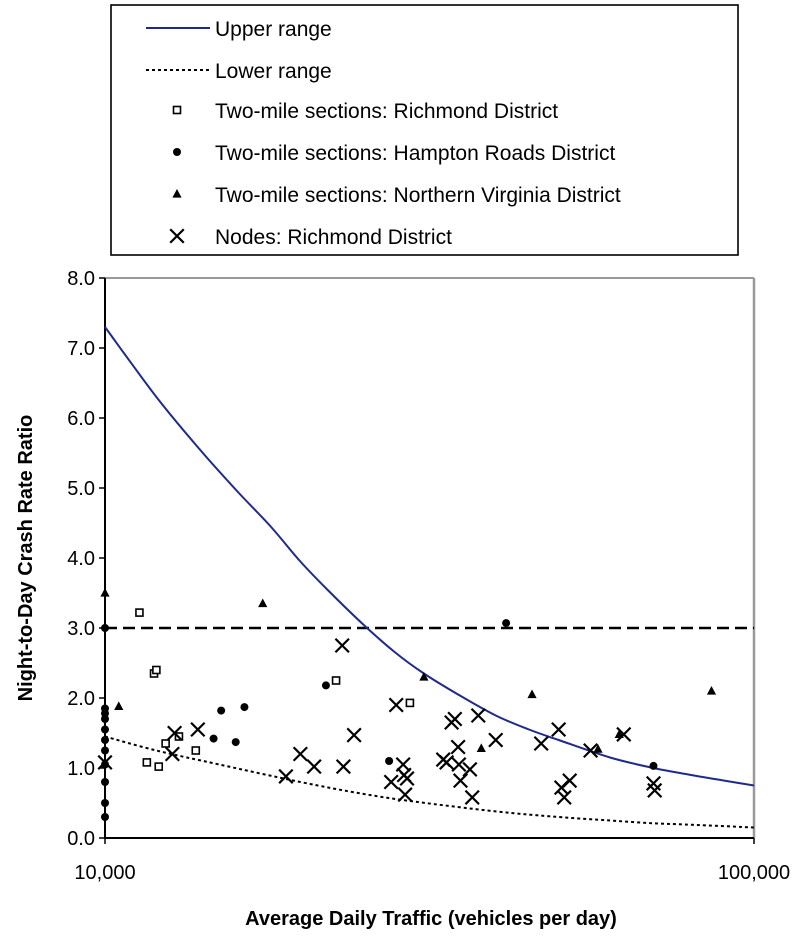  I want to click on y-tick-label: 8.0, so click(81, 279).